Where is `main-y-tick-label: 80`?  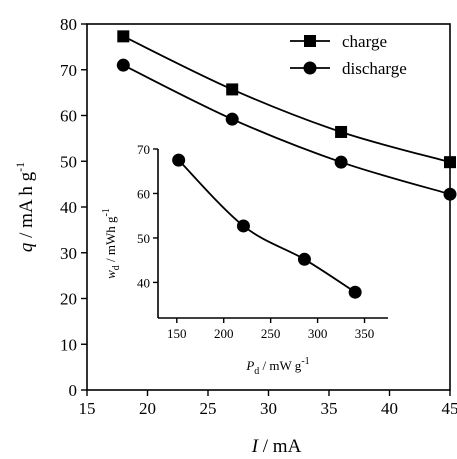 main-y-tick-label: 80 is located at coordinates (68, 24).